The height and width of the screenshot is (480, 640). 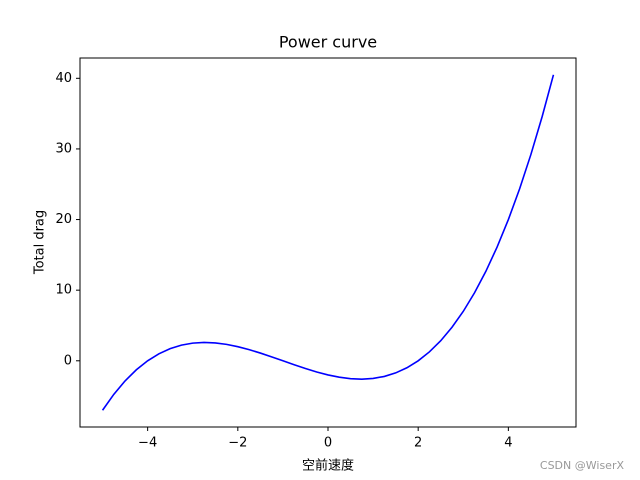 What do you see at coordinates (582, 465) in the screenshot?
I see `watermark: CSDN @WiserX` at bounding box center [582, 465].